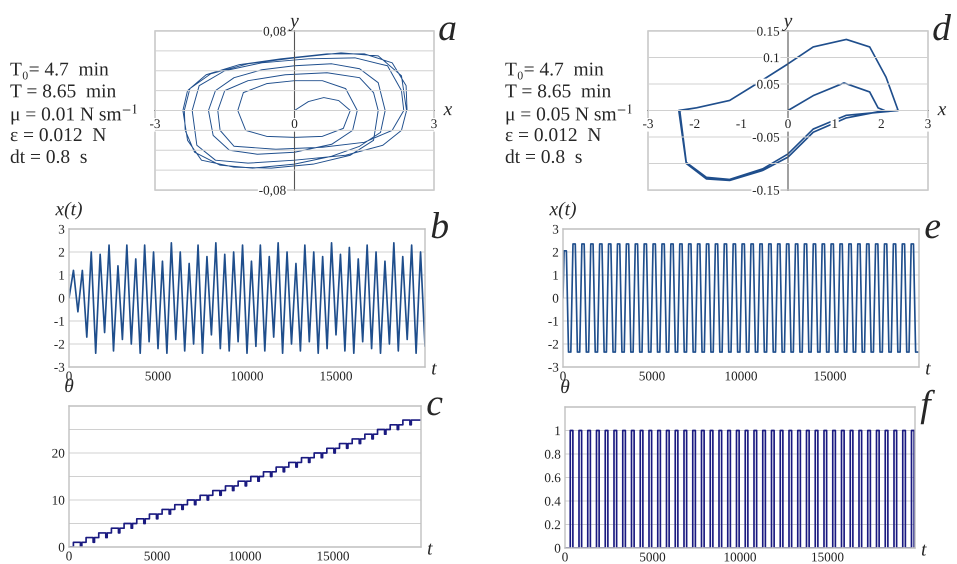  Describe the element at coordinates (835, 123) in the screenshot. I see `x-tick-label: 1` at that location.